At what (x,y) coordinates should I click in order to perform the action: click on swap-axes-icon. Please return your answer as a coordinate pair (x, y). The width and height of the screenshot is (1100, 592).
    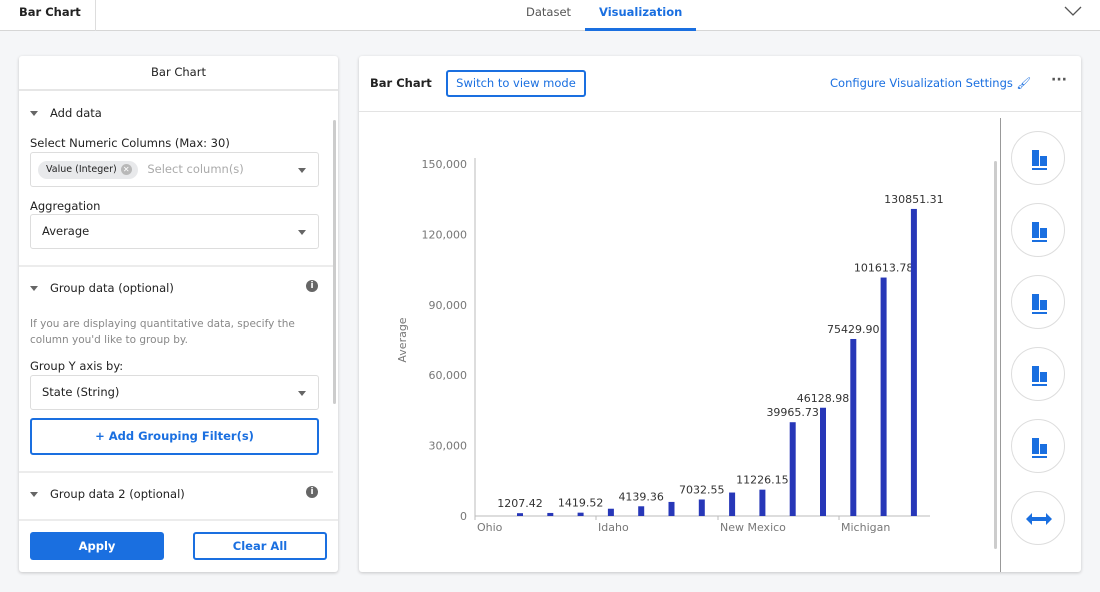
    Looking at the image, I should click on (1039, 519).